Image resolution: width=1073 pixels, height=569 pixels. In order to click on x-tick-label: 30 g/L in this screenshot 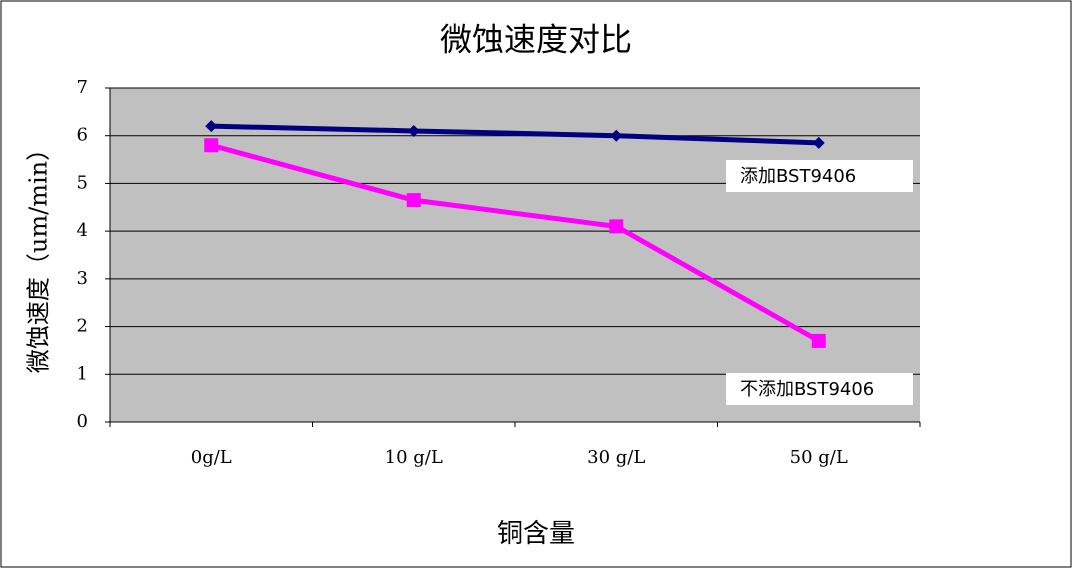, I will do `click(616, 457)`.